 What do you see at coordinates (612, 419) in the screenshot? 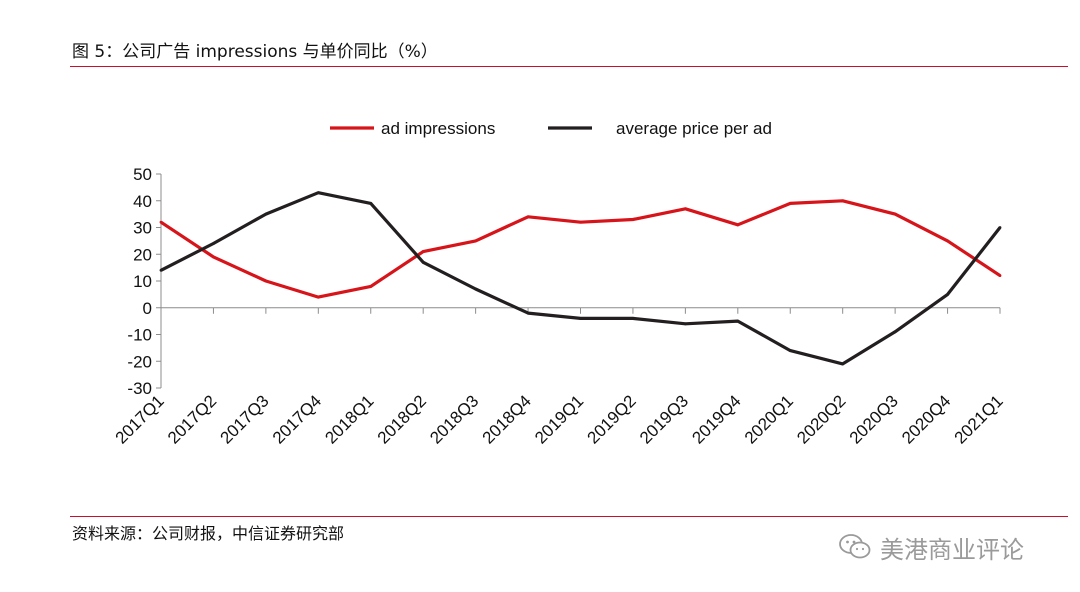
I see `x-tick-label: 2019Q2` at bounding box center [612, 419].